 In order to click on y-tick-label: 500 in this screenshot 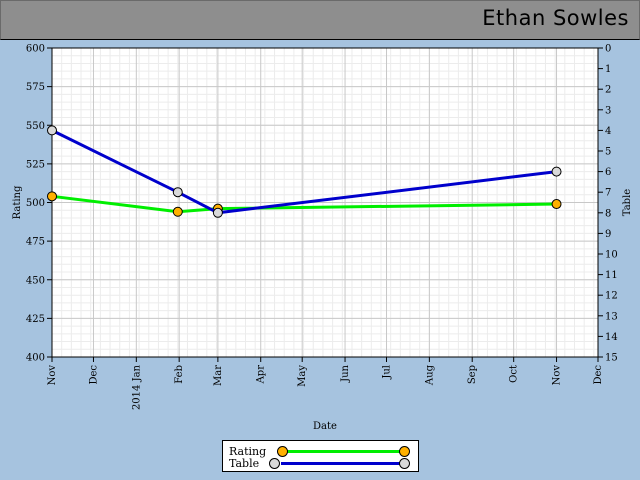, I will do `click(35, 203)`.